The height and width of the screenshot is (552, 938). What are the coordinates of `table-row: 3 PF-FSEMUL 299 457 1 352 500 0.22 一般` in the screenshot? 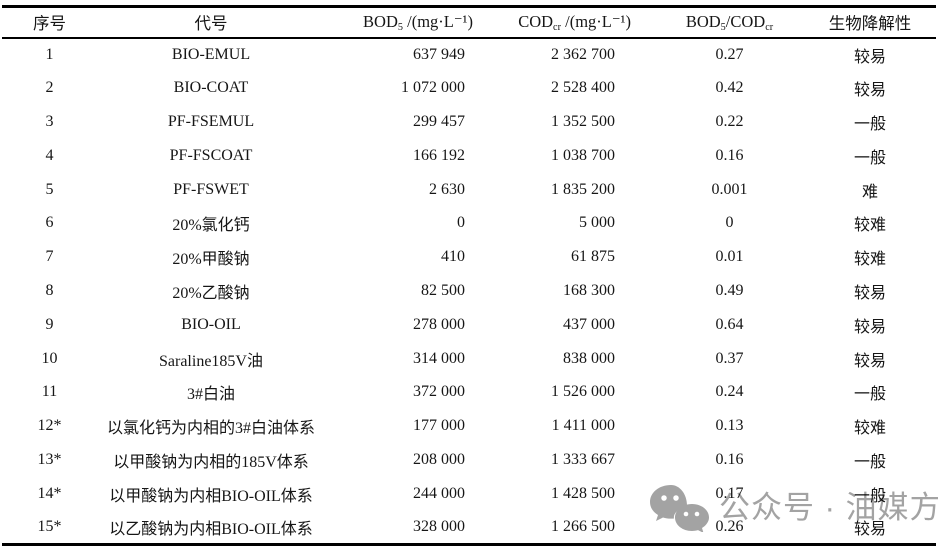 It's located at (469, 122).